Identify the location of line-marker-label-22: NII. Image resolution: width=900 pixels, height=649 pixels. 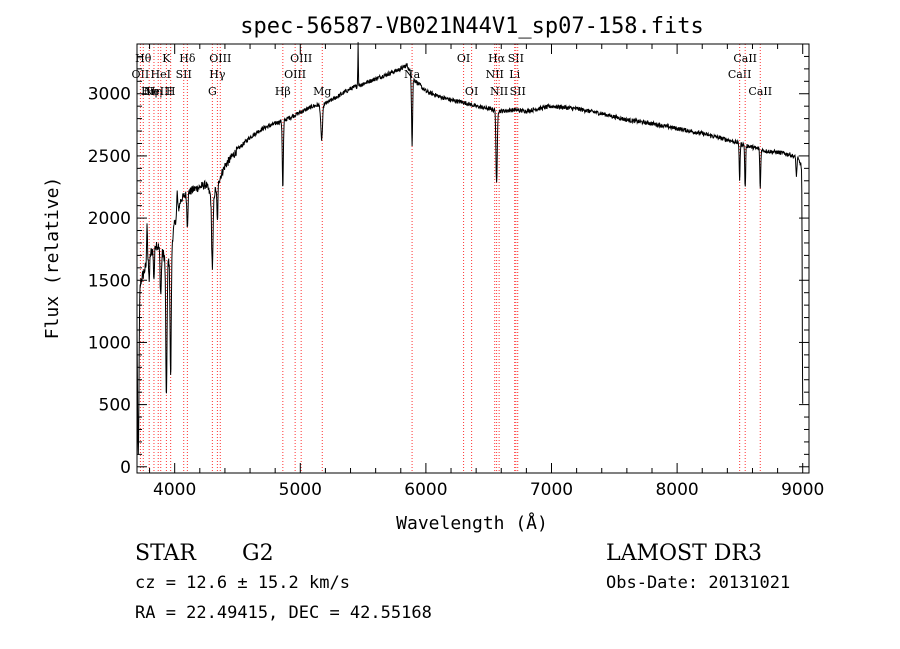
(499, 91).